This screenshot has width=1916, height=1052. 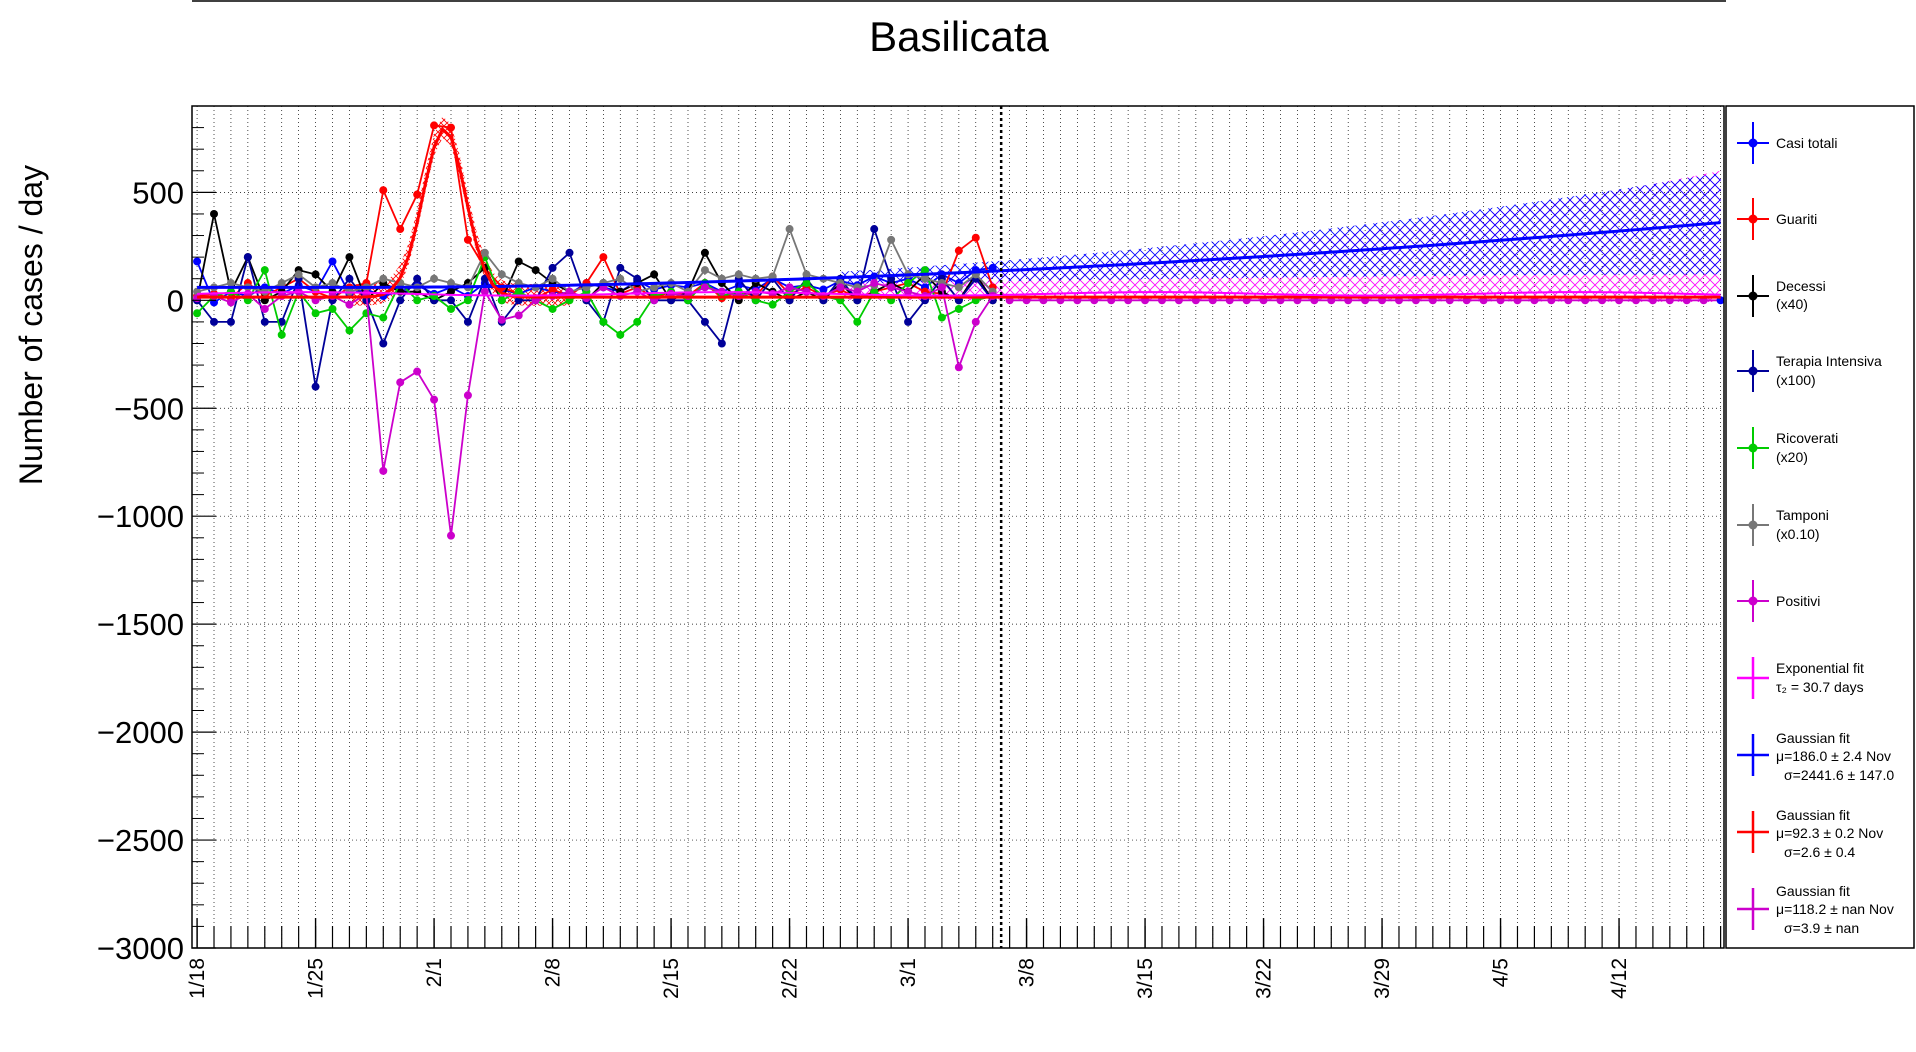 I want to click on x-tick-label: 2/22, so click(x=790, y=978).